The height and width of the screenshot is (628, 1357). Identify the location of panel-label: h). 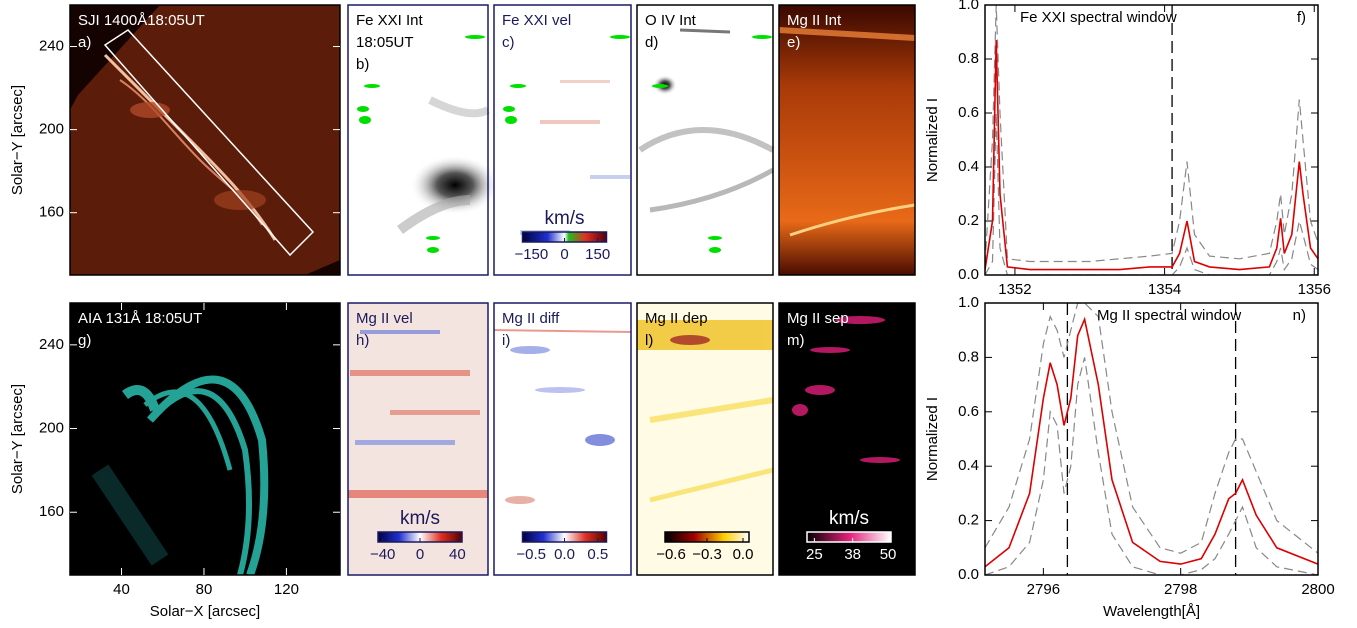
(362, 340).